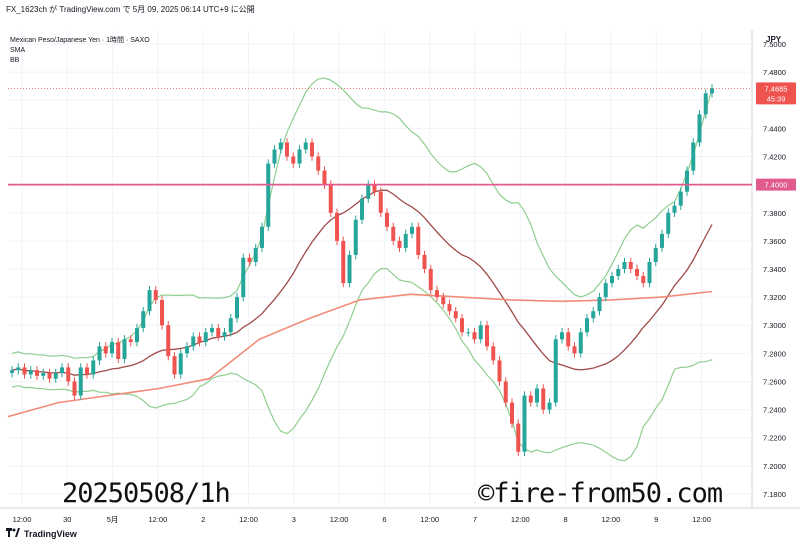  Describe the element at coordinates (774, 466) in the screenshot. I see `y-tick-label: 7.2000` at that location.